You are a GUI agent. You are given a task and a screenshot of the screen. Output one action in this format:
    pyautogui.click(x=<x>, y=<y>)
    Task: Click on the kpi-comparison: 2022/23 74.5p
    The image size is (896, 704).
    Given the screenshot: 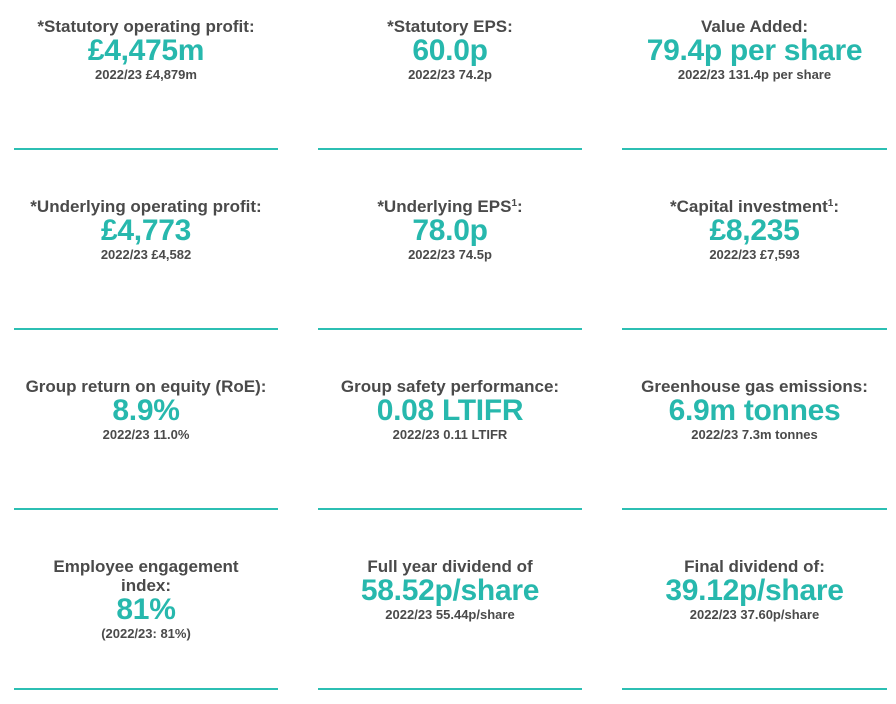 What is the action you would take?
    pyautogui.click(x=450, y=254)
    